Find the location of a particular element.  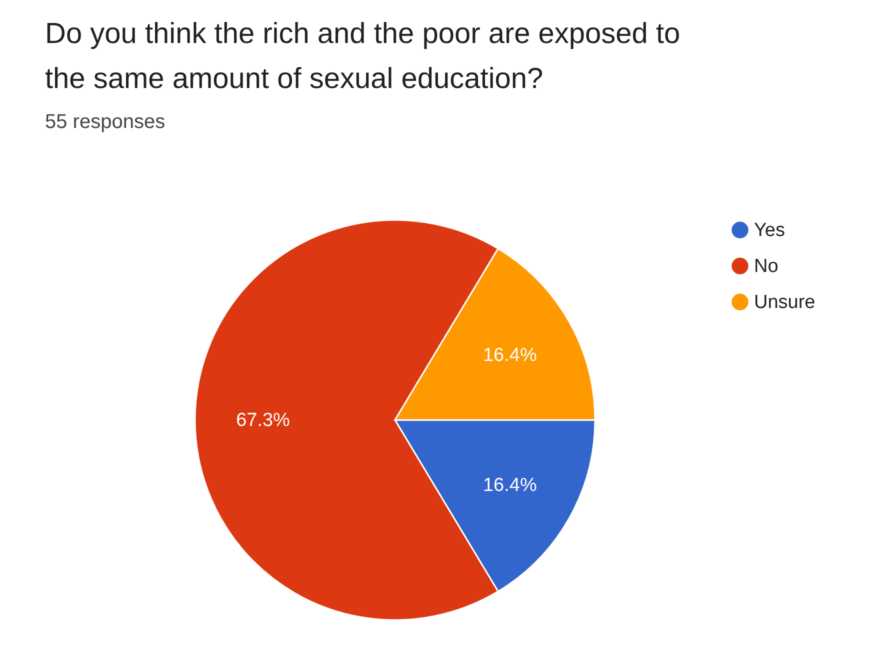

chart-title: Do you think the rich and the poor are exposed to the same amount of sexual education? is located at coordinates (362, 56).